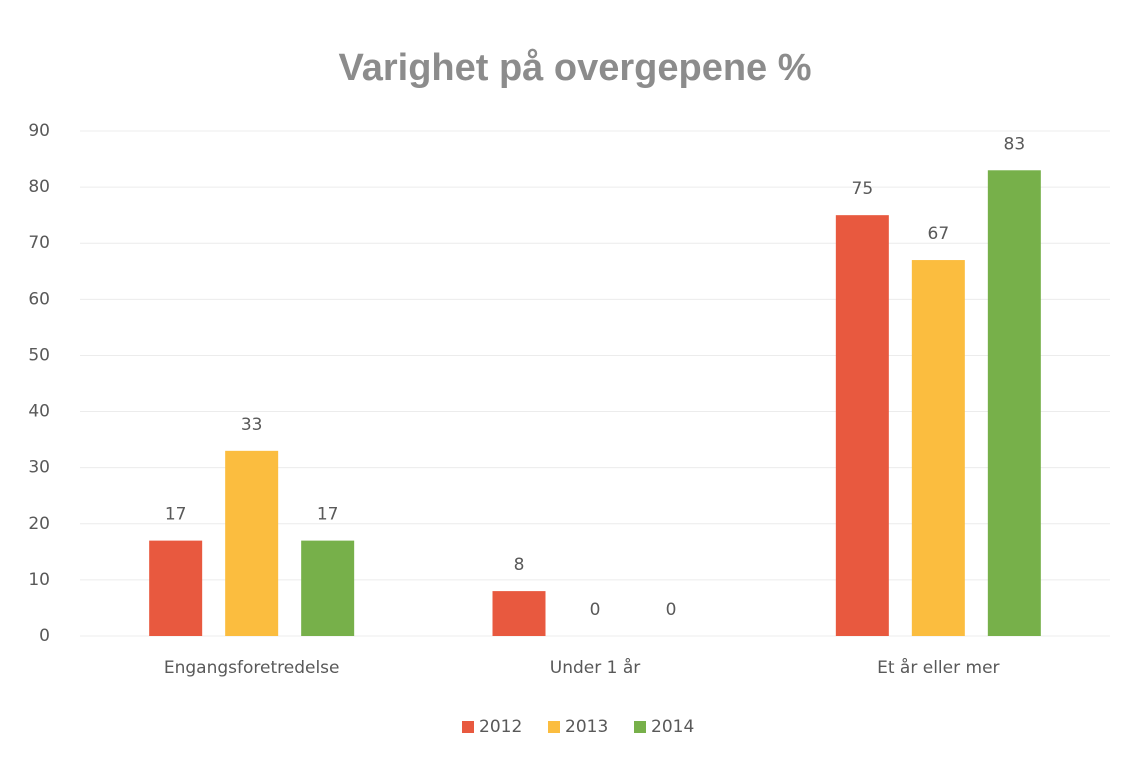 The height and width of the screenshot is (764, 1131). I want to click on y-tick-label: 60, so click(39, 299).